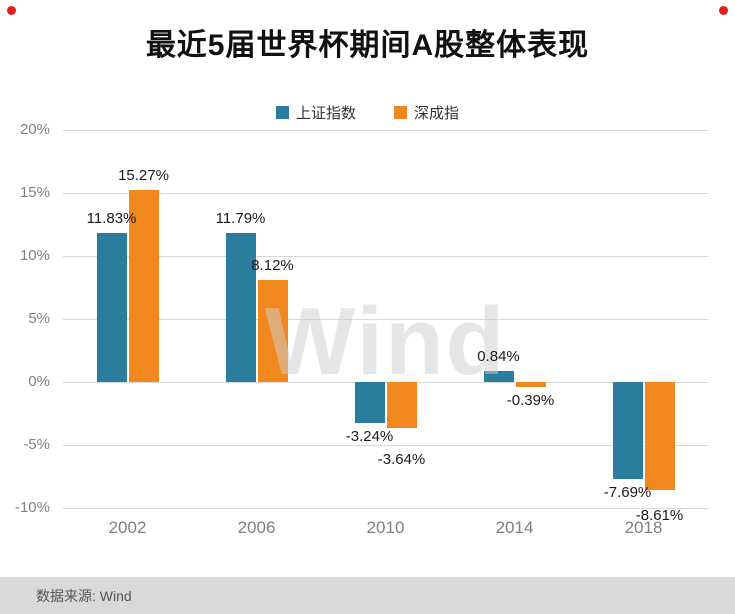 This screenshot has width=735, height=614. I want to click on y-tick-label: -5%, so click(36, 444).